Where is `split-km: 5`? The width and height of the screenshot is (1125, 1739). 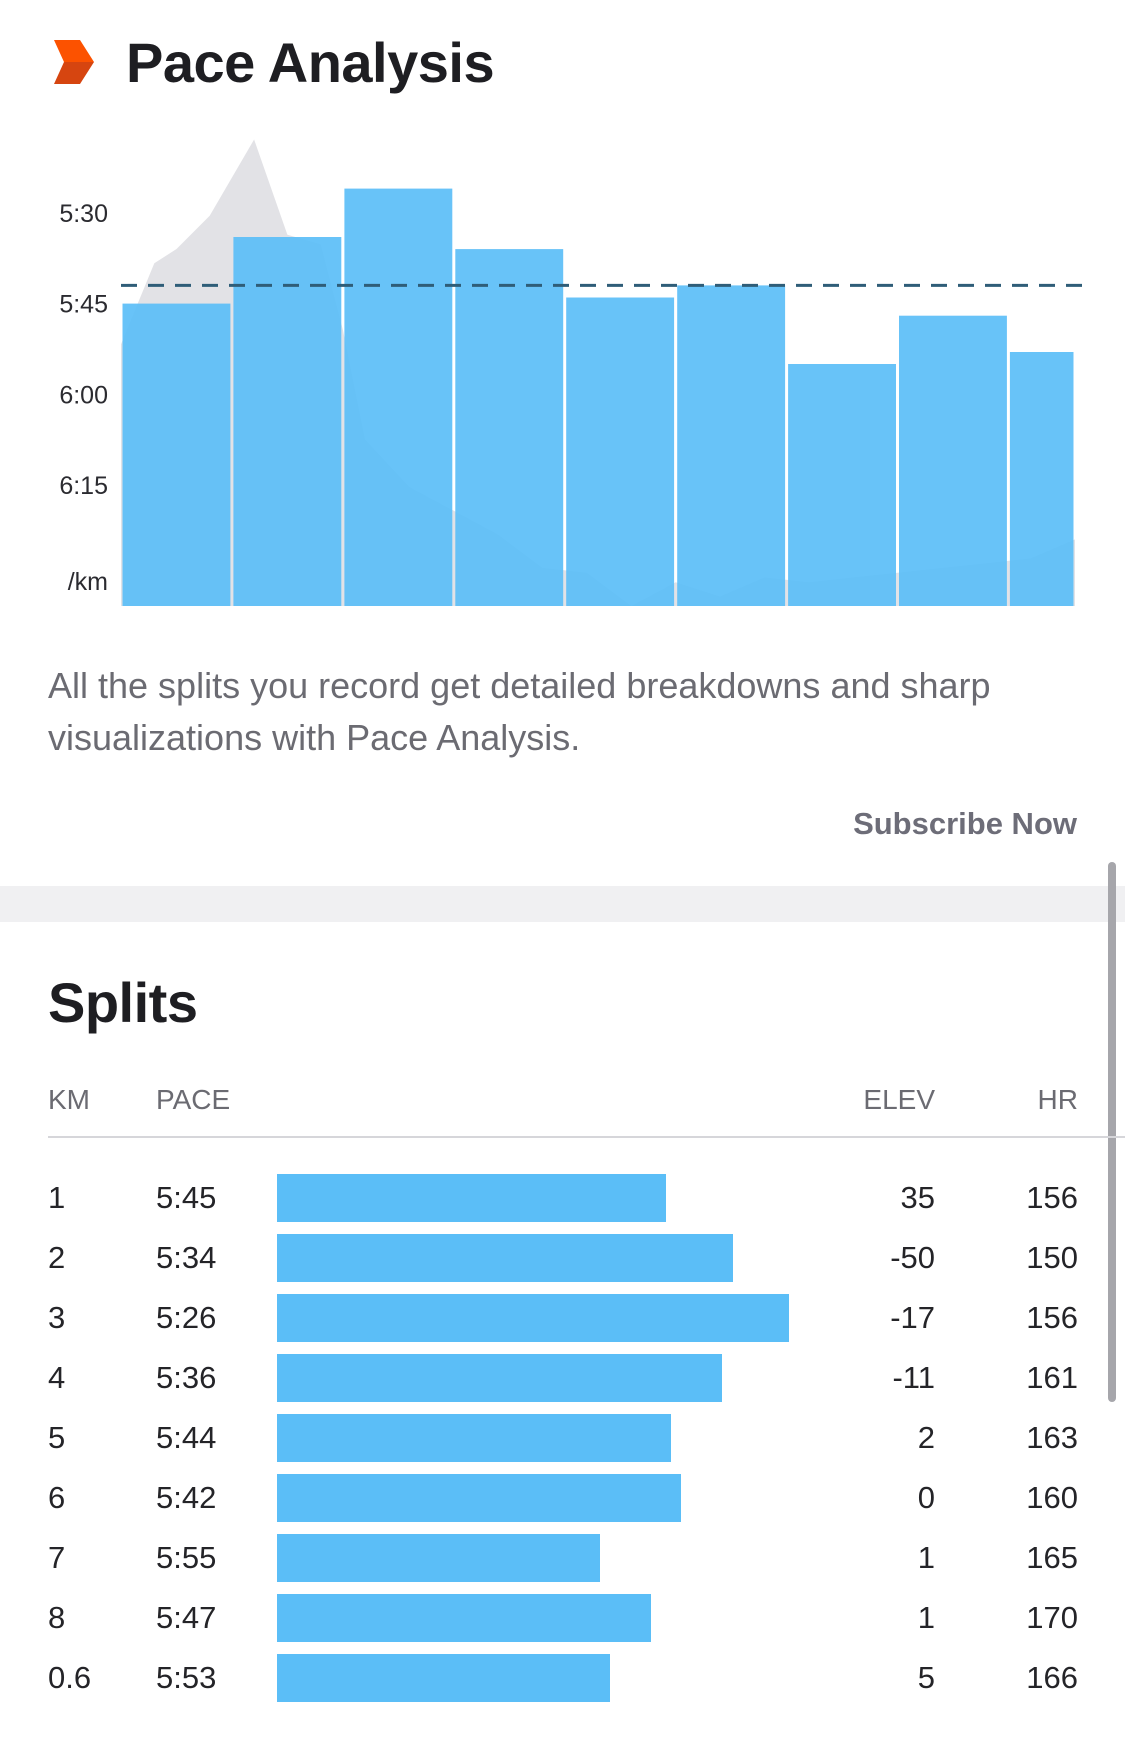 split-km: 5 is located at coordinates (57, 1437).